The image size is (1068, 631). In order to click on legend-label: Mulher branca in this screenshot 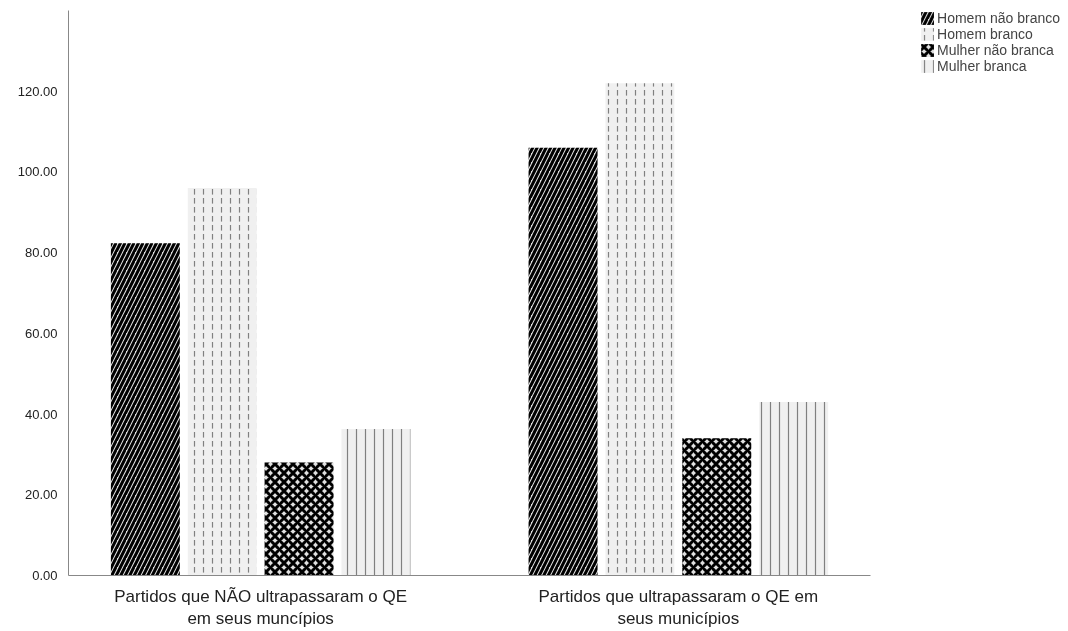, I will do `click(982, 66)`.